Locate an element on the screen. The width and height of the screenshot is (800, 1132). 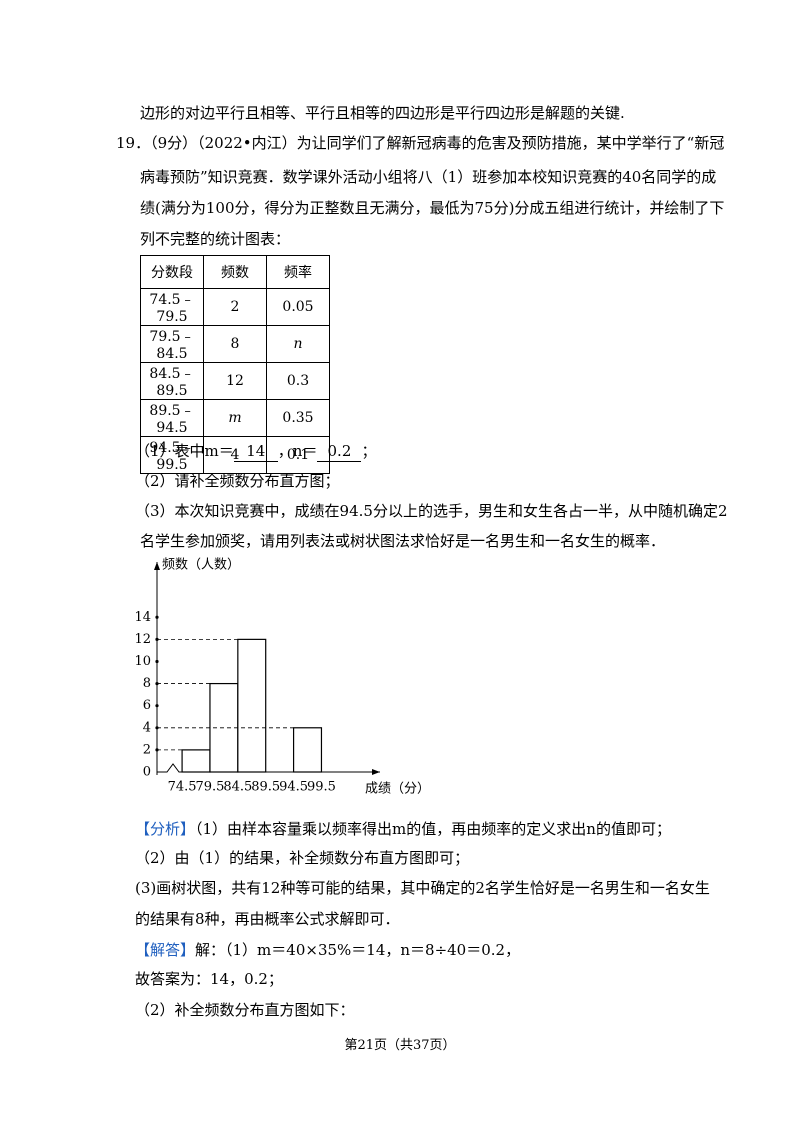
header-cell: 分数段 is located at coordinates (172, 272).